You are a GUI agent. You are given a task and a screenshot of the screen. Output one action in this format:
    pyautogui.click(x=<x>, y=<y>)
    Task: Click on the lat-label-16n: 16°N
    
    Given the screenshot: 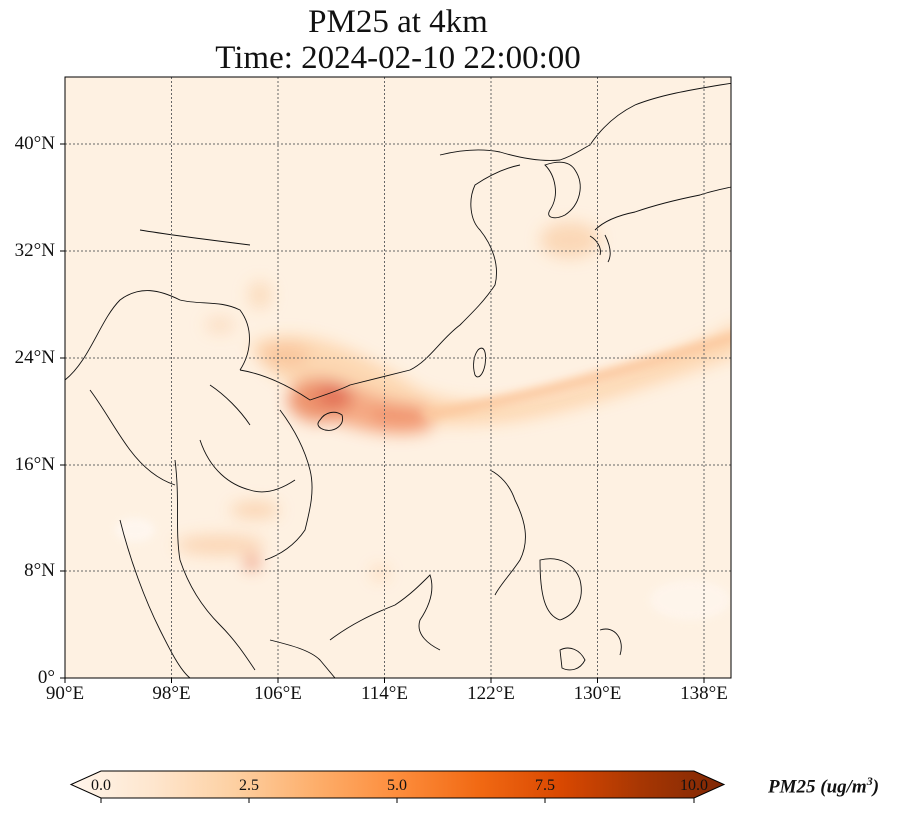 What is the action you would take?
    pyautogui.click(x=34, y=464)
    